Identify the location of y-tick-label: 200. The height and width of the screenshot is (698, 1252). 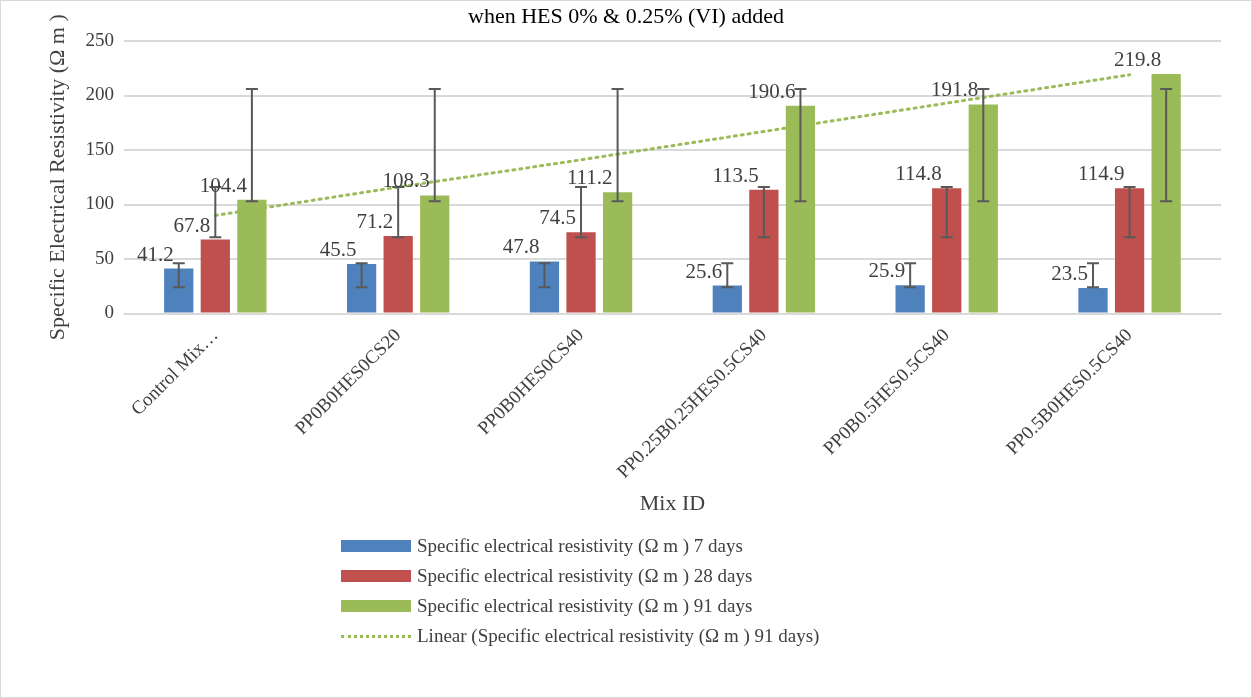
(99, 94).